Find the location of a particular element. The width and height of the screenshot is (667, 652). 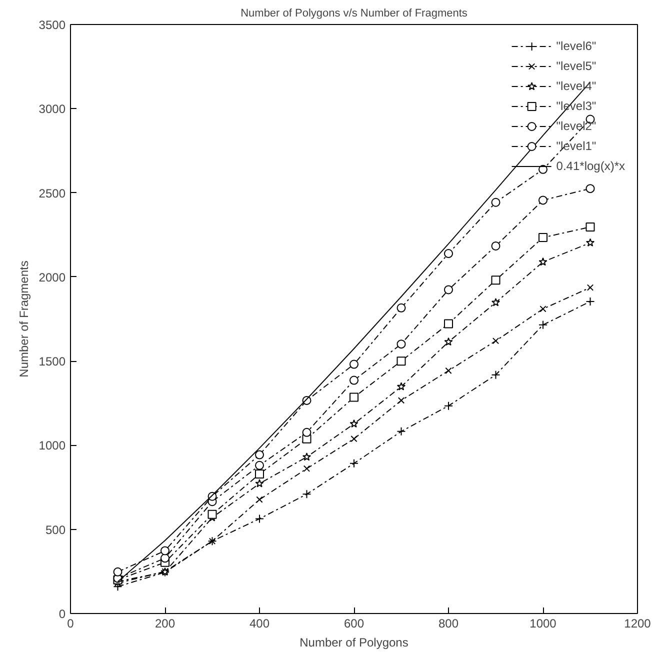

legend-label: "level6" is located at coordinates (576, 46).